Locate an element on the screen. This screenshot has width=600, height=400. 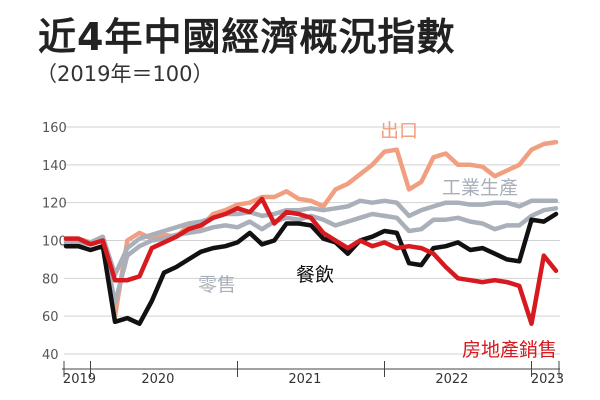
y-tick-label: 100 is located at coordinates (54, 242).